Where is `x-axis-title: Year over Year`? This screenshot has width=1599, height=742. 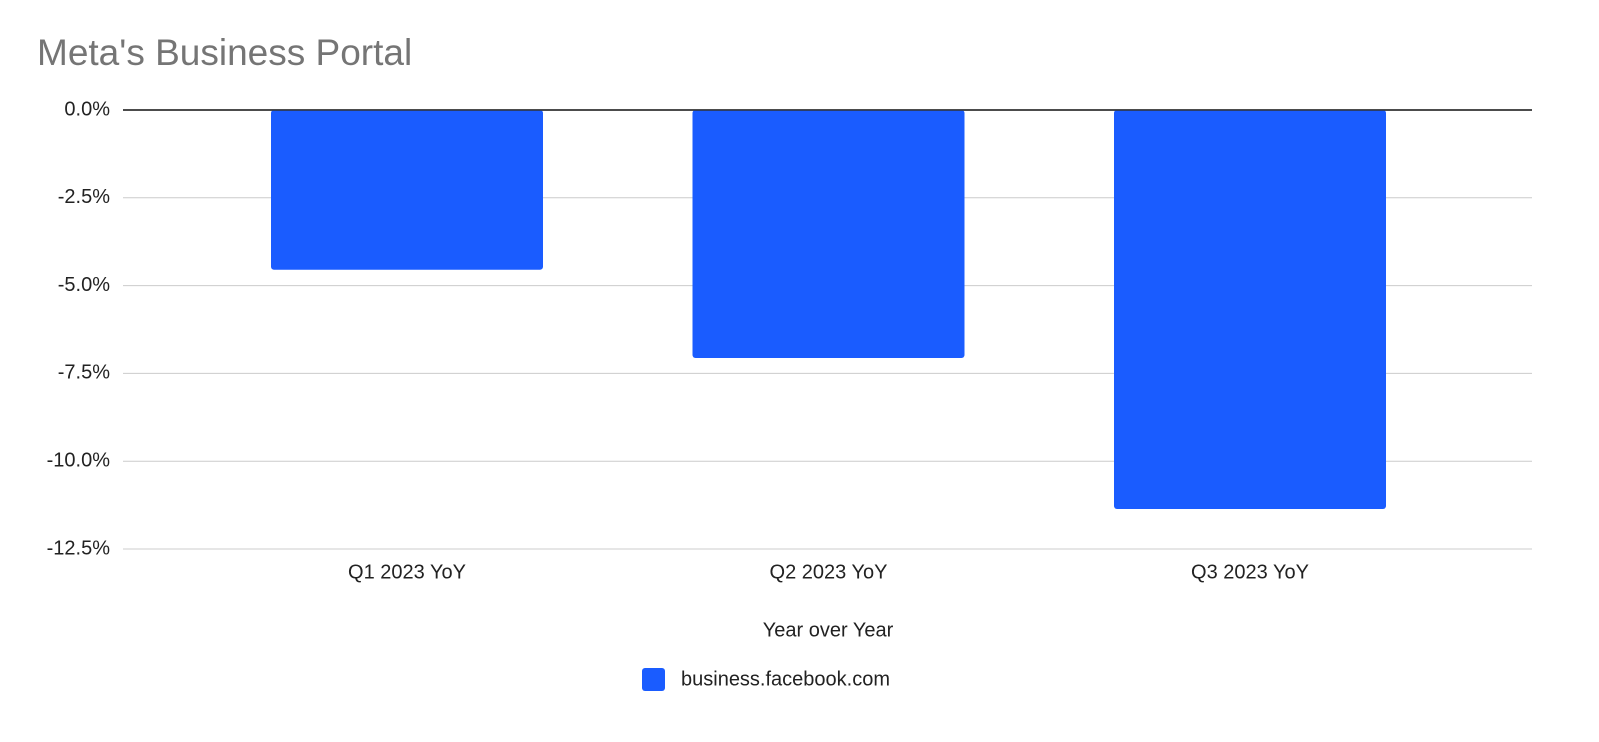
x-axis-title: Year over Year is located at coordinates (828, 630).